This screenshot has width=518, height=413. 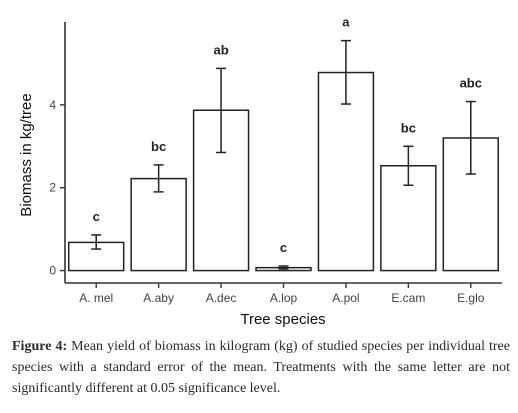 I want to click on x-tick-label-4: A.pol, so click(x=345, y=298).